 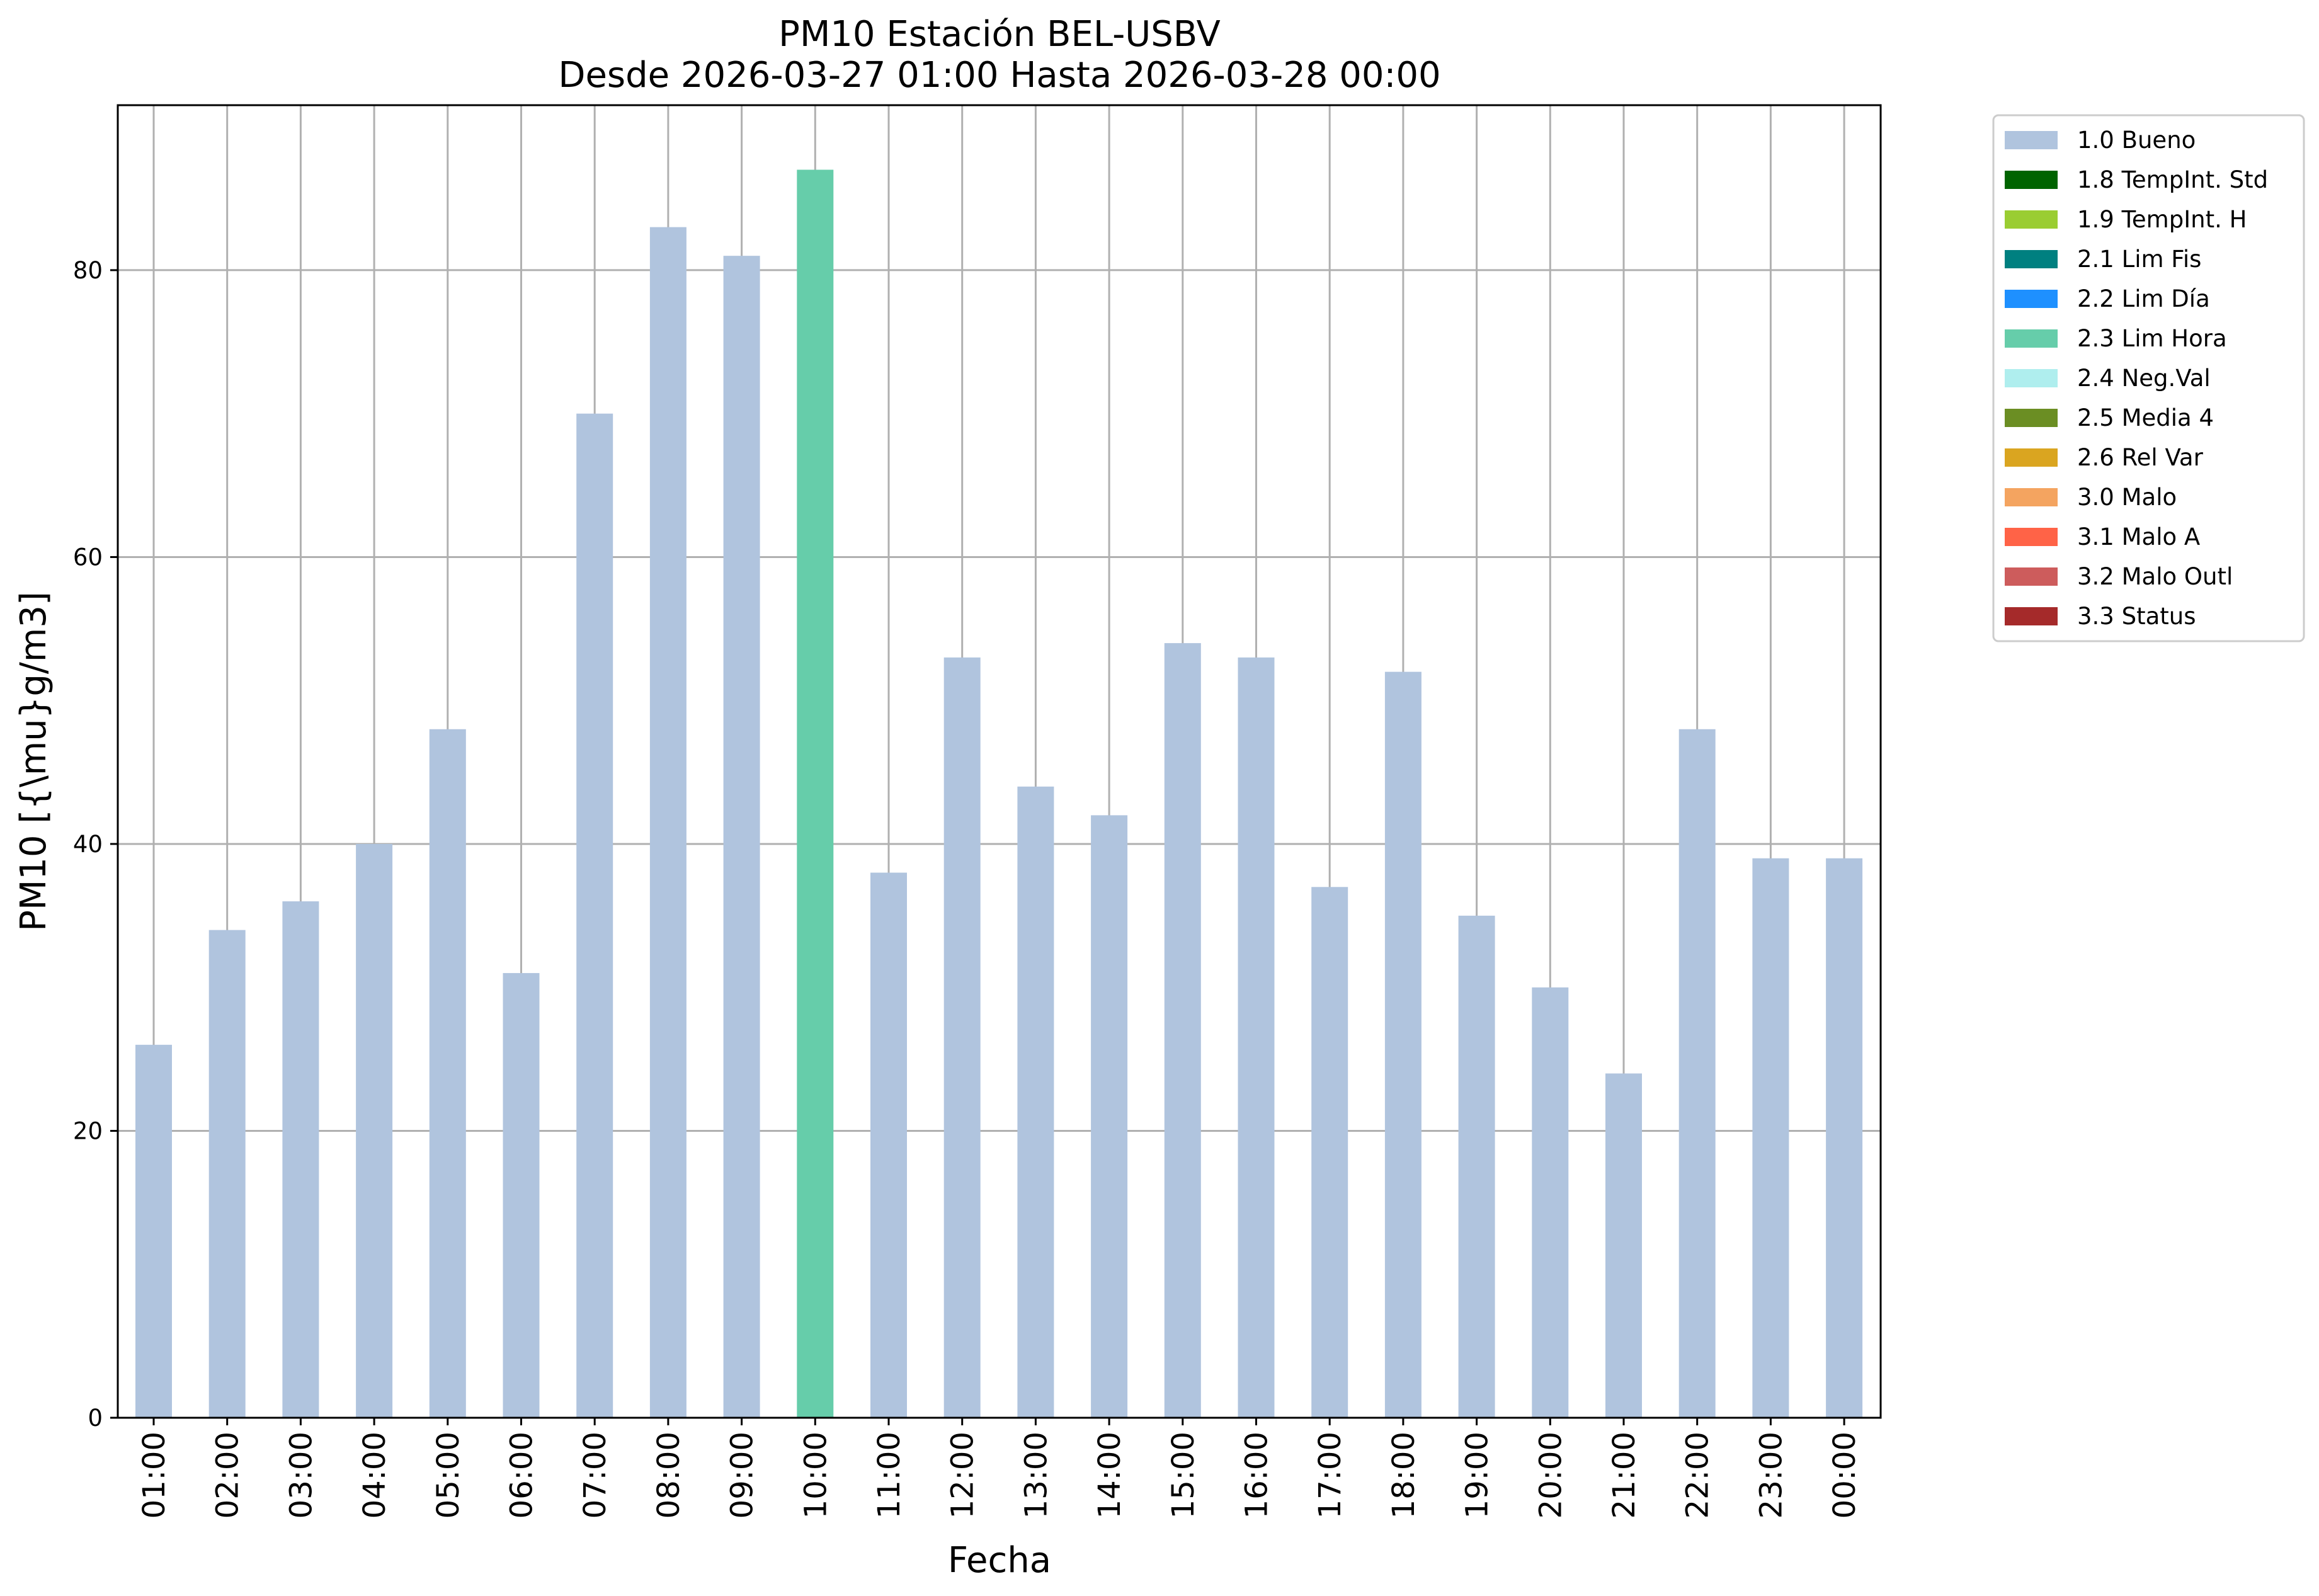 I want to click on x-tick-label: 11:00, so click(x=889, y=1475).